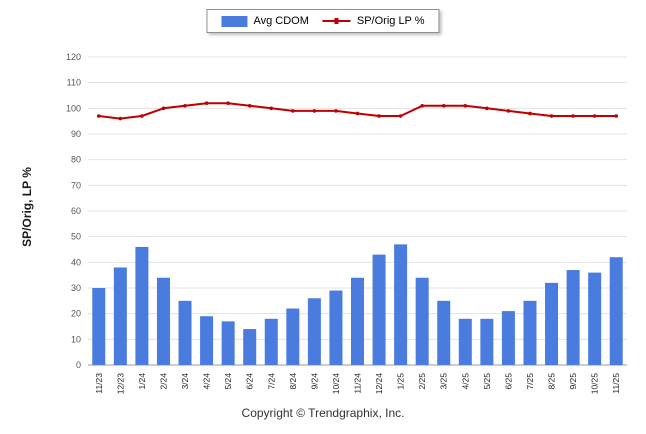 This screenshot has width=646, height=434. Describe the element at coordinates (323, 413) in the screenshot. I see `footer-copyright: Copyright © Trendgraphix, Inc.` at that location.